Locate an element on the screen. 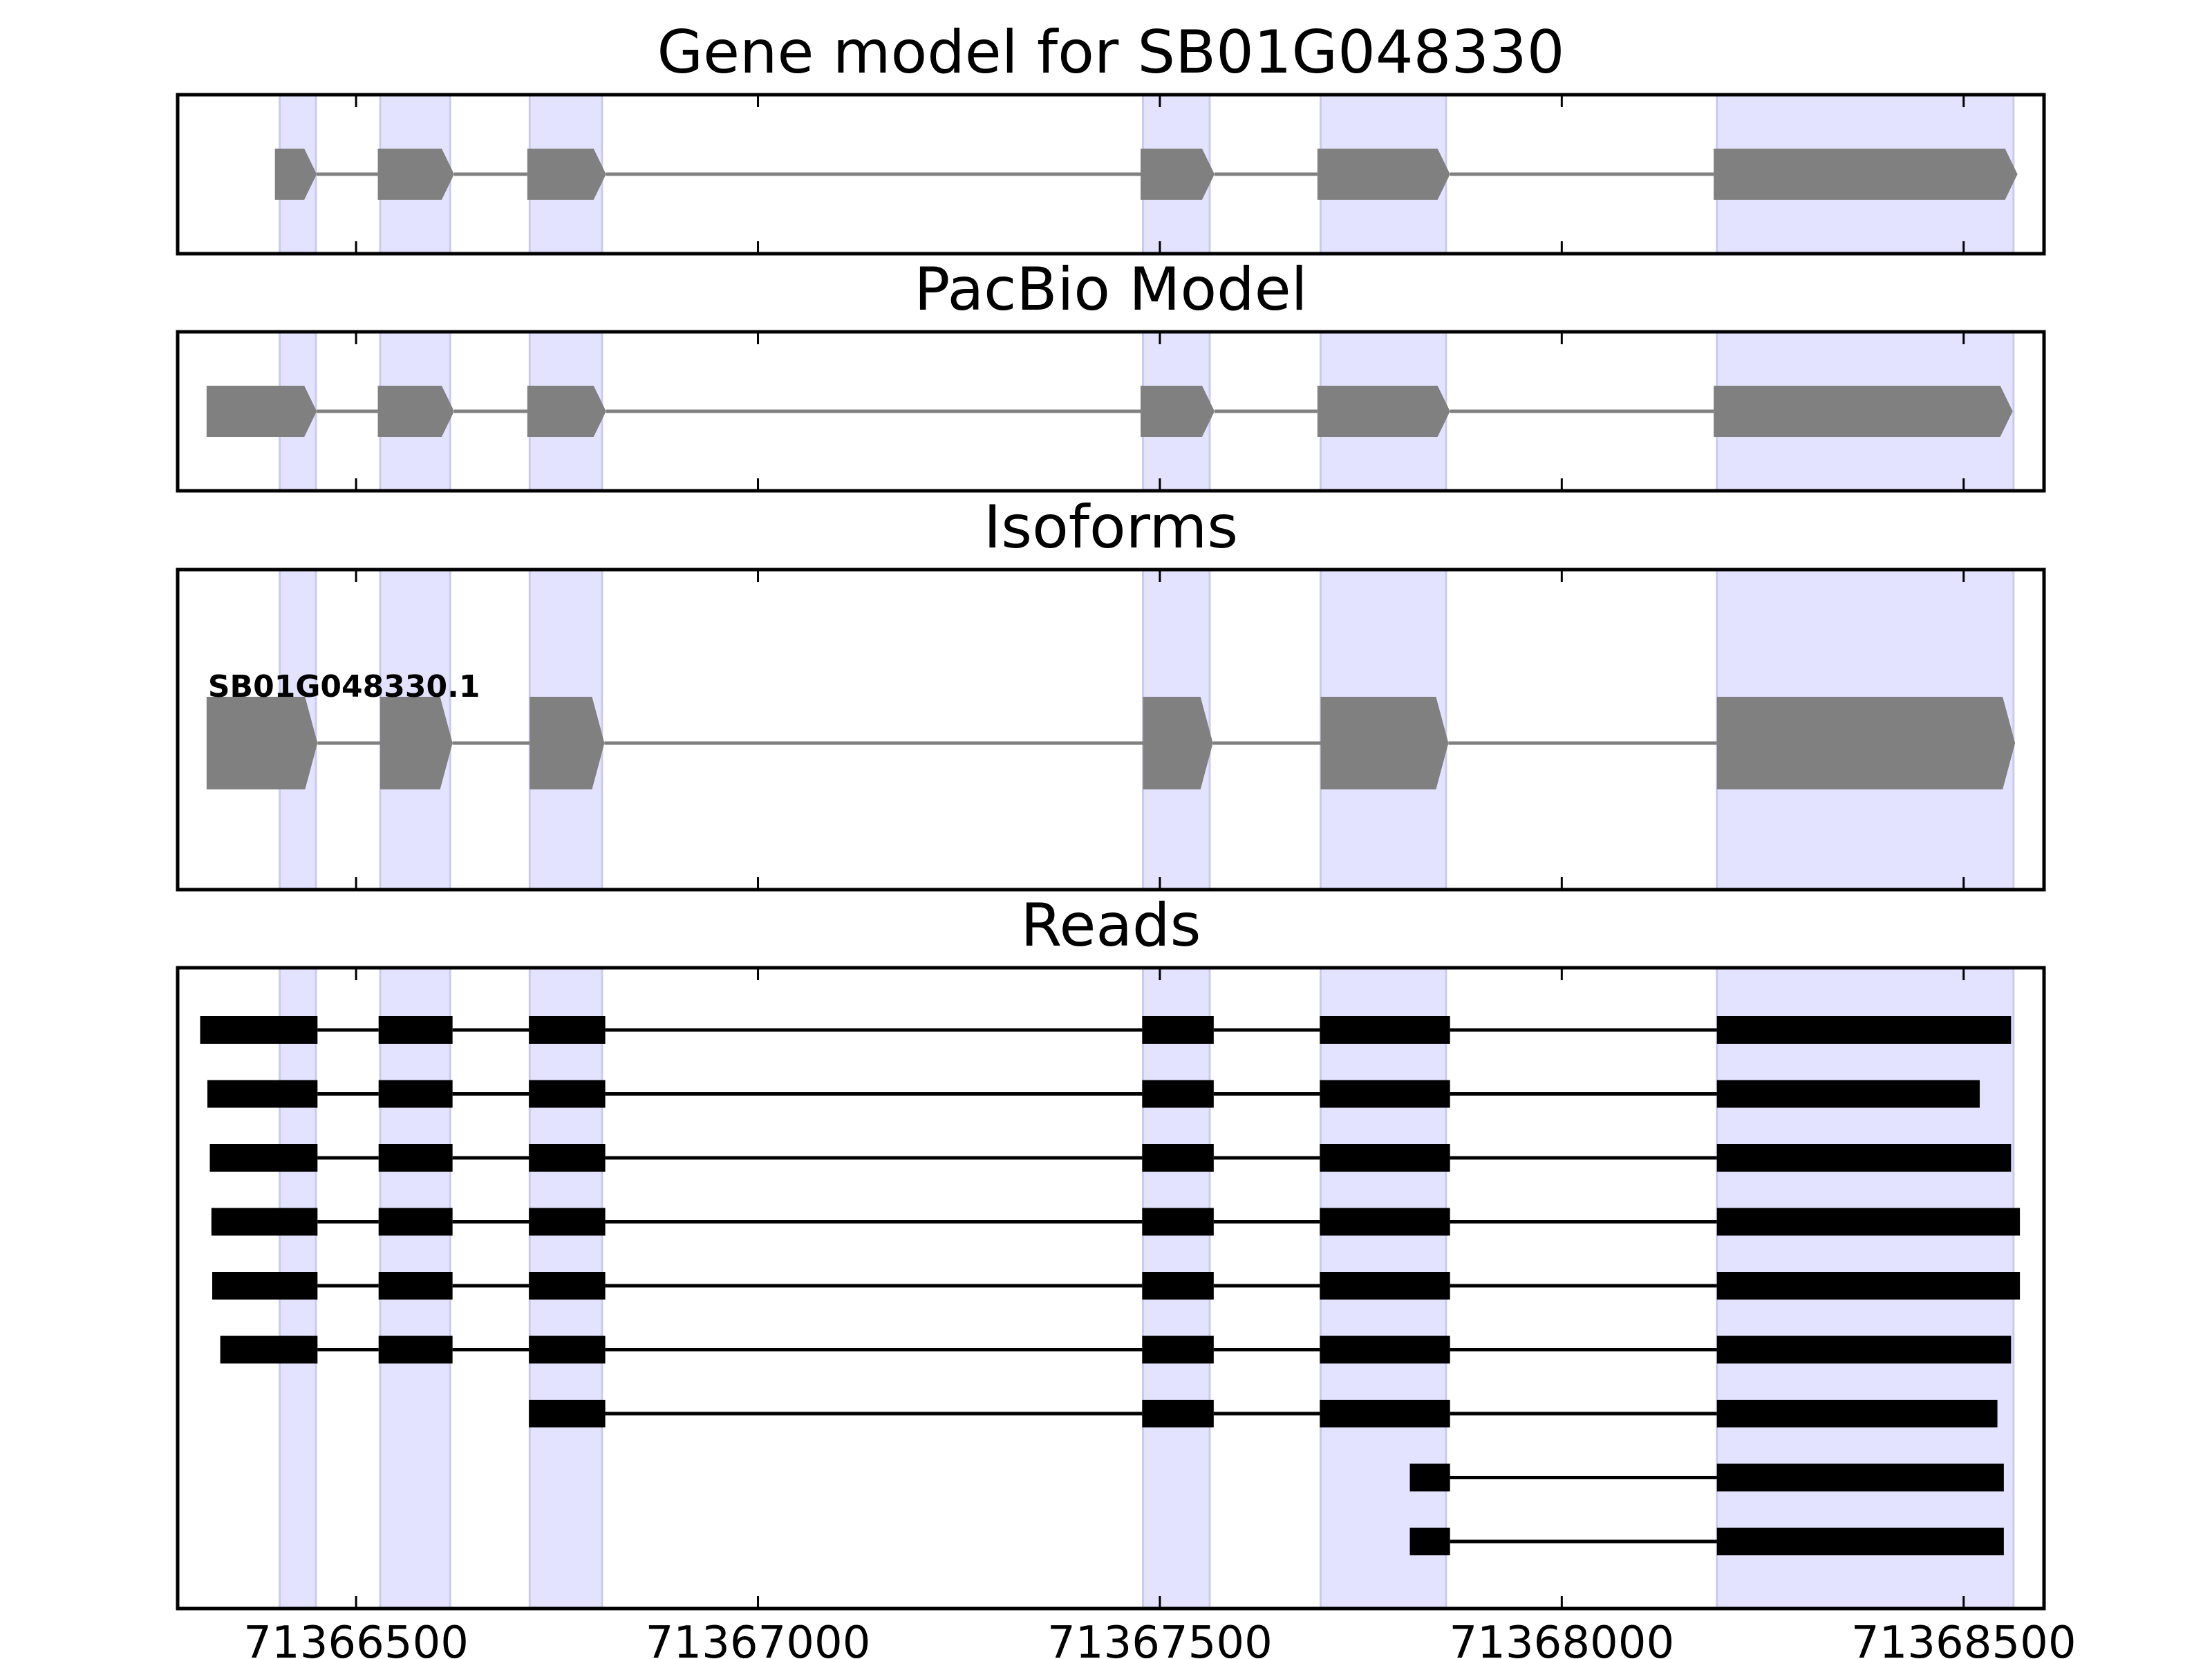 This screenshot has width=2212, height=1659. panel-title: Reads is located at coordinates (1111, 925).